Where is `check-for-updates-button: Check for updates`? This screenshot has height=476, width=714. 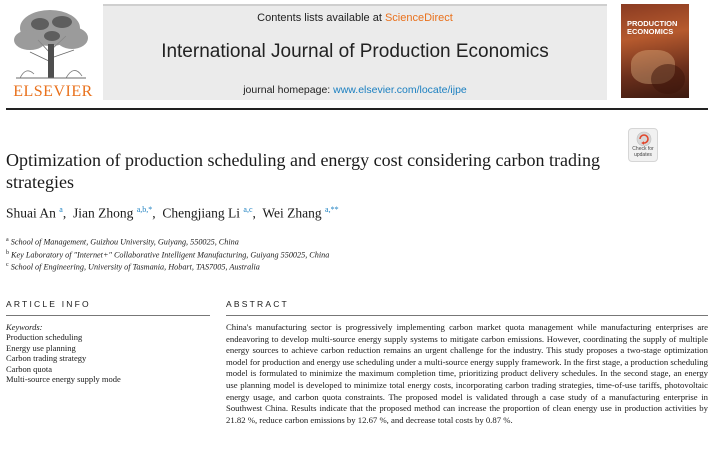 check-for-updates-button: Check for updates is located at coordinates (643, 145).